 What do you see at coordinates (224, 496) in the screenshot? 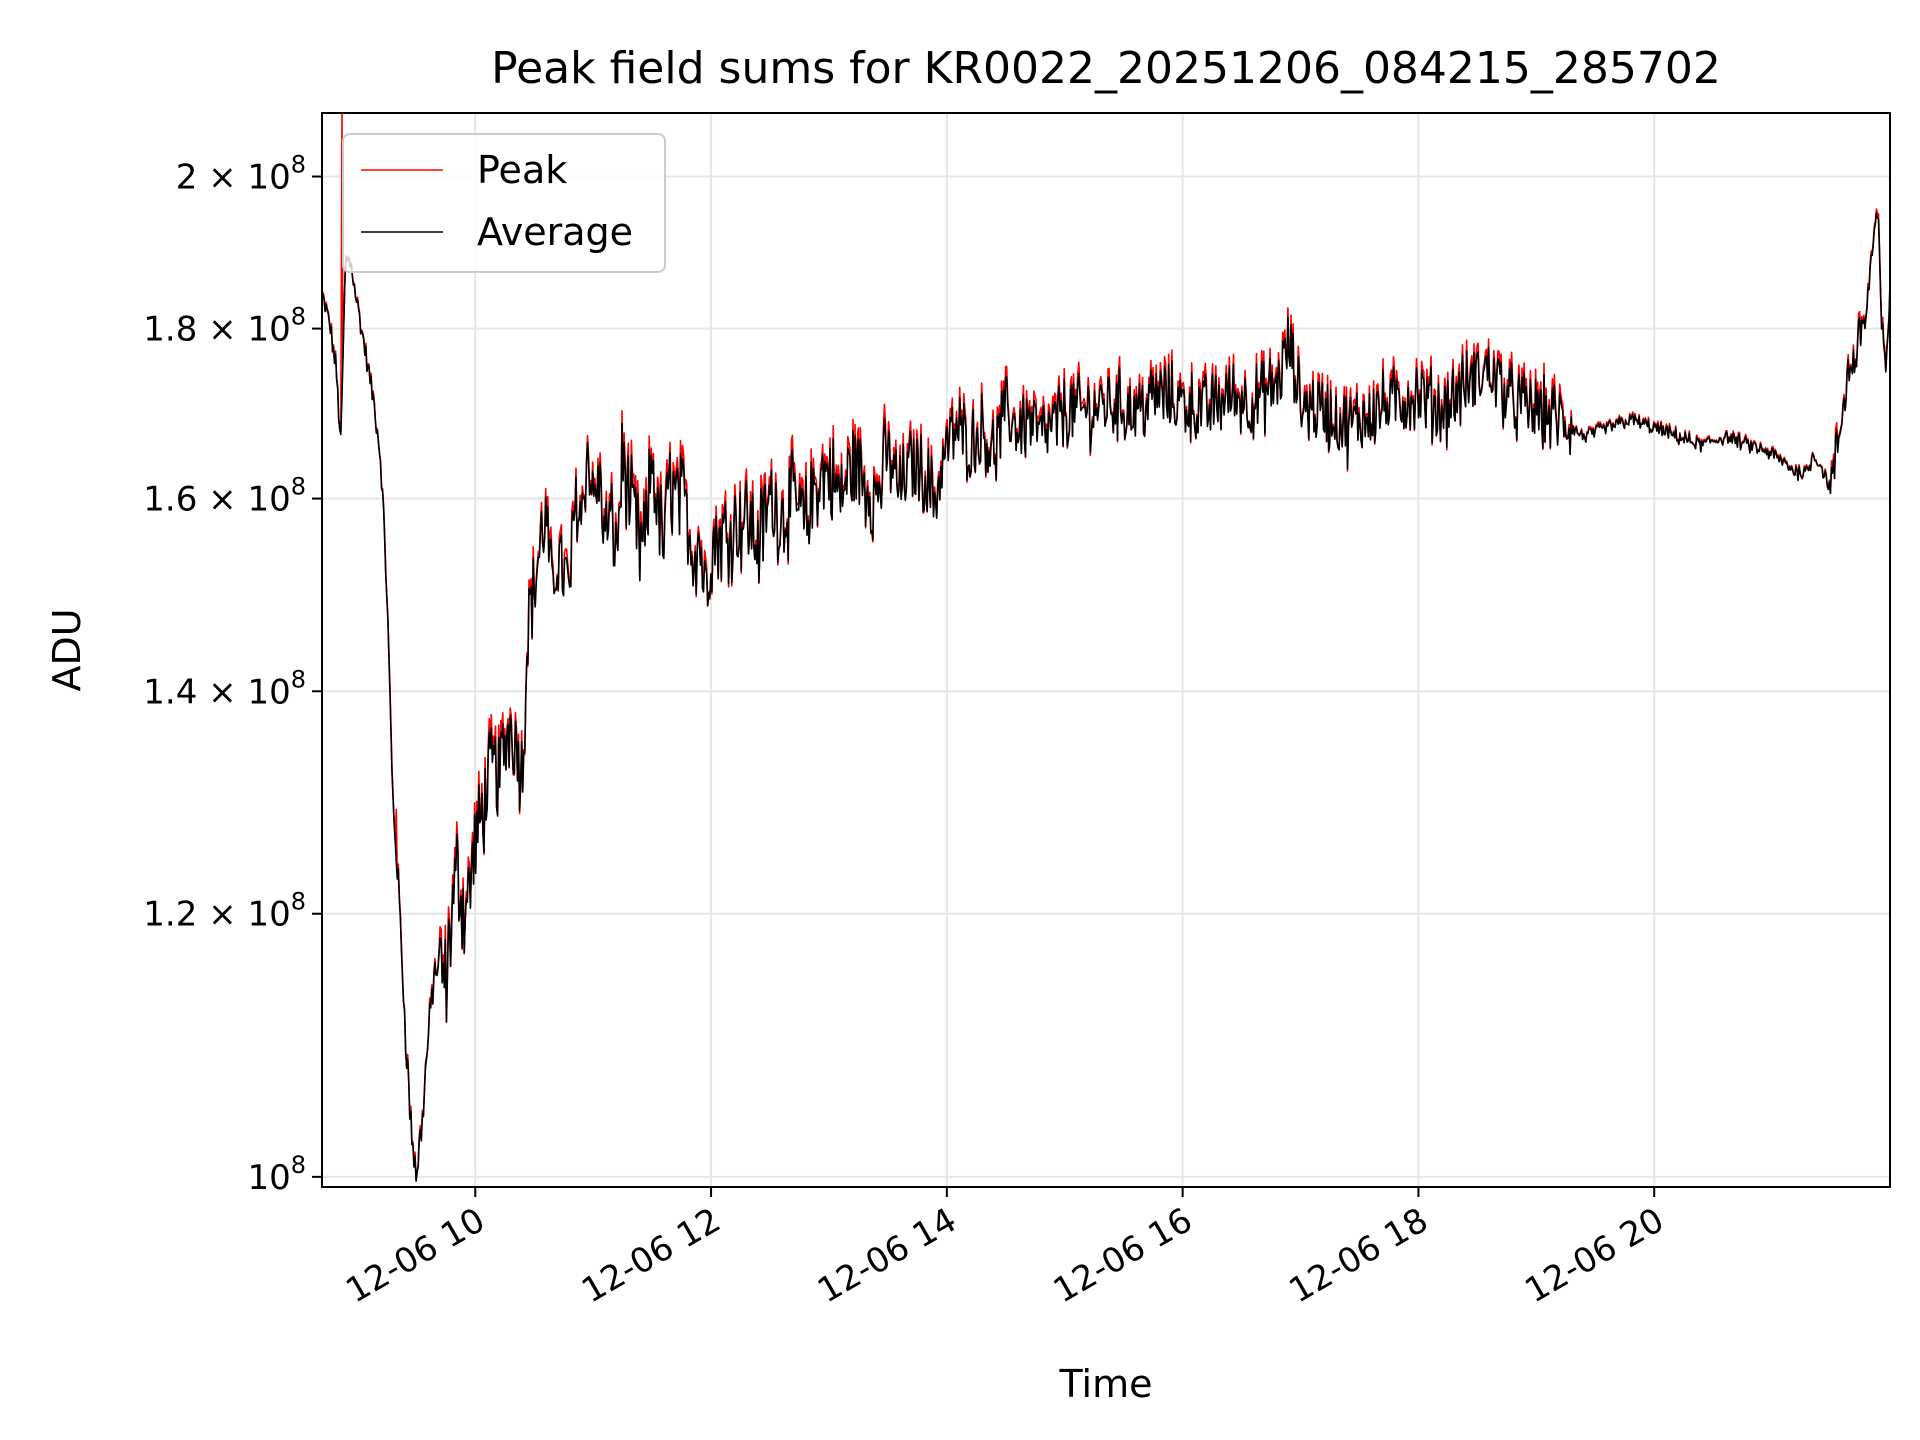
I see `y-tick-label: 1.6 × 108` at bounding box center [224, 496].